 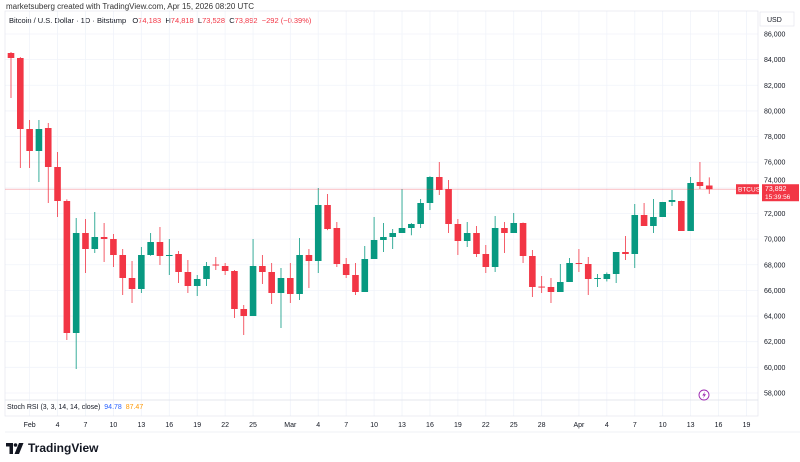 What do you see at coordinates (134, 407) in the screenshot?
I see `stoch-d-value: 87.47` at bounding box center [134, 407].